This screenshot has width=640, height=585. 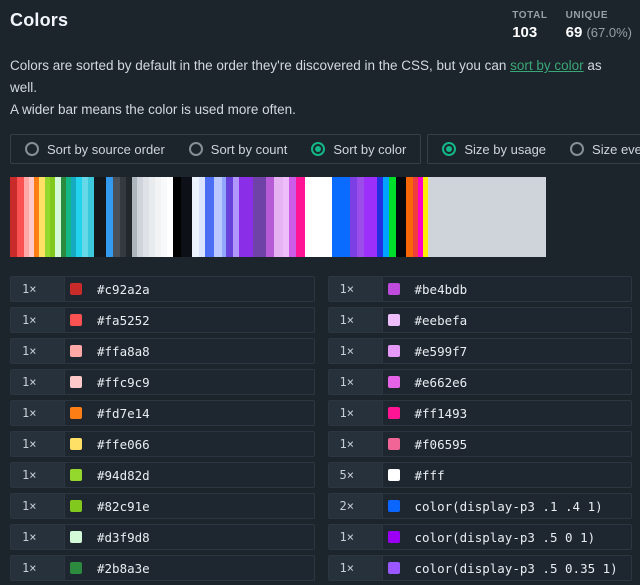 I want to click on radio-label: Size by usage, so click(x=505, y=149).